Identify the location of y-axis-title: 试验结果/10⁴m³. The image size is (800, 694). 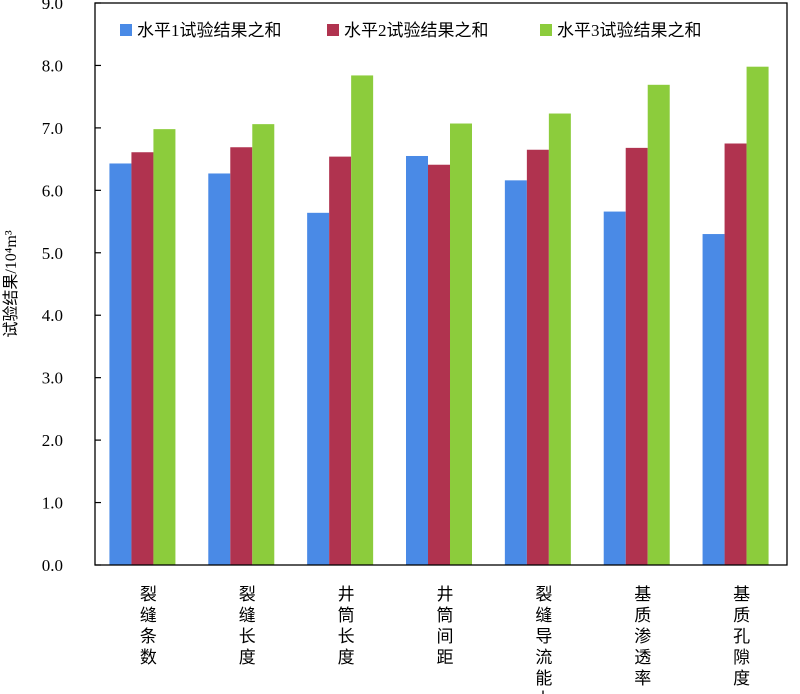
(11, 283).